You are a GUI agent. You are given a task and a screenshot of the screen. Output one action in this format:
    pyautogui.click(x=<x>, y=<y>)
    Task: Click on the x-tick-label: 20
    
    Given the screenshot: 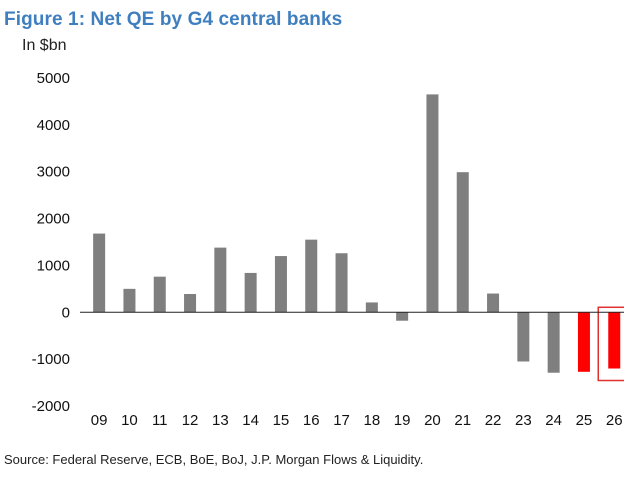 What is the action you would take?
    pyautogui.click(x=432, y=420)
    